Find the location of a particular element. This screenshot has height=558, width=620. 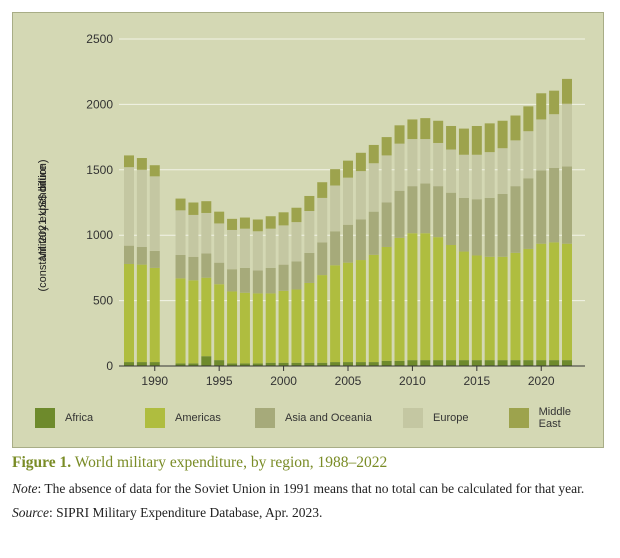

y-tick-label: 1000 is located at coordinates (99, 235).